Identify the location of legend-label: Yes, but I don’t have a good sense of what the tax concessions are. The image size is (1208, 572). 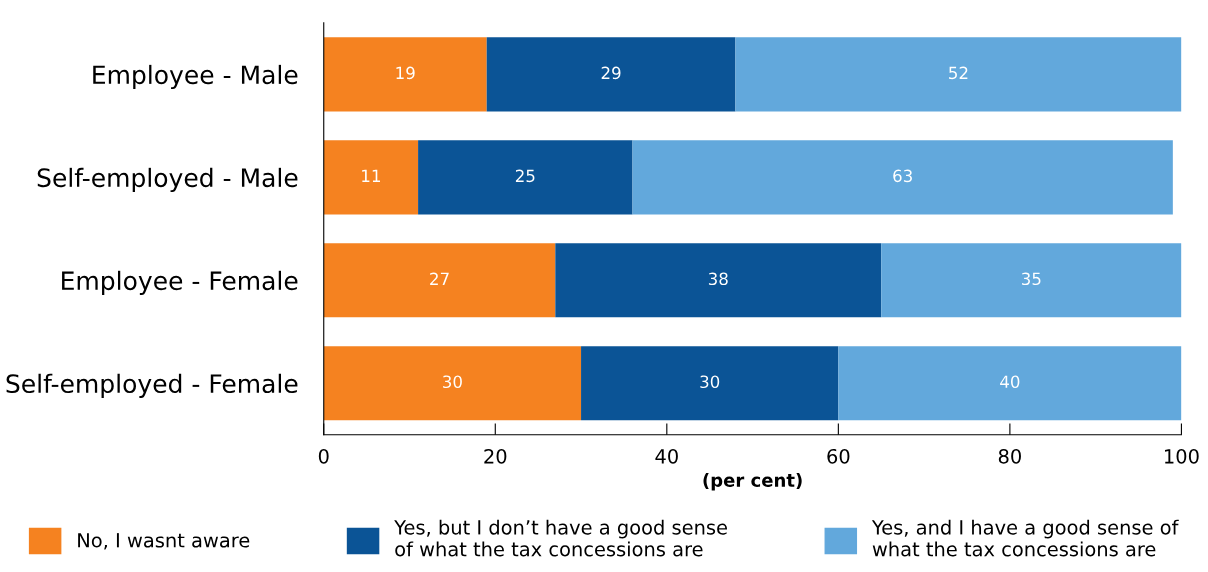
(560, 538).